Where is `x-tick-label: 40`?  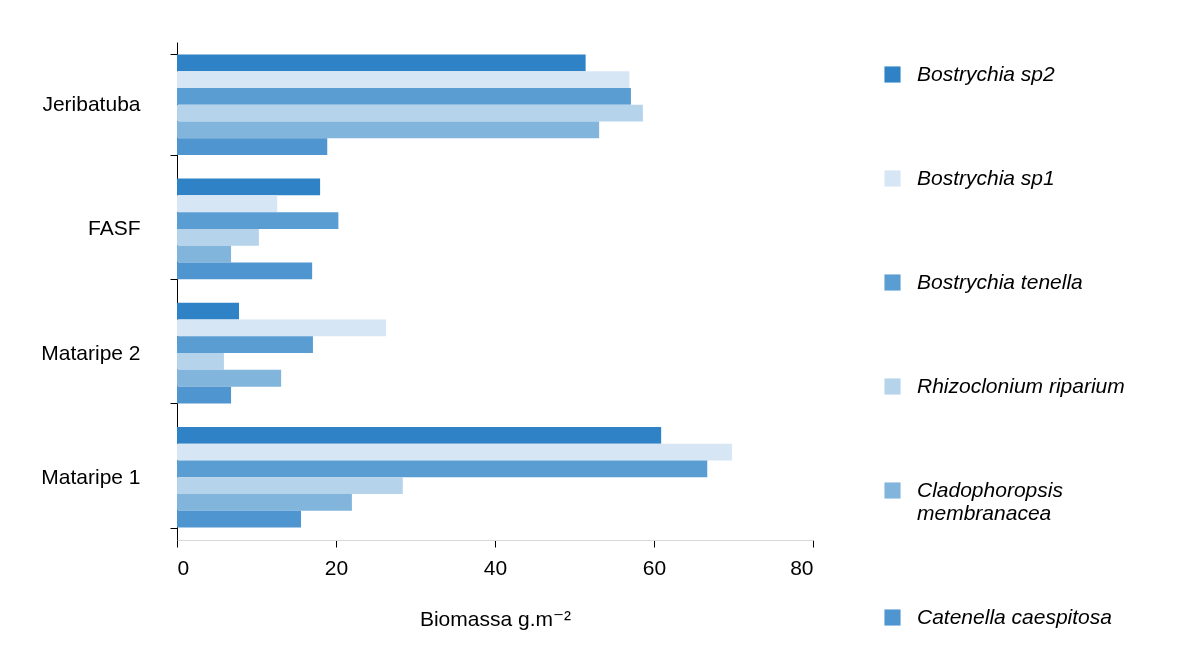 x-tick-label: 40 is located at coordinates (495, 567).